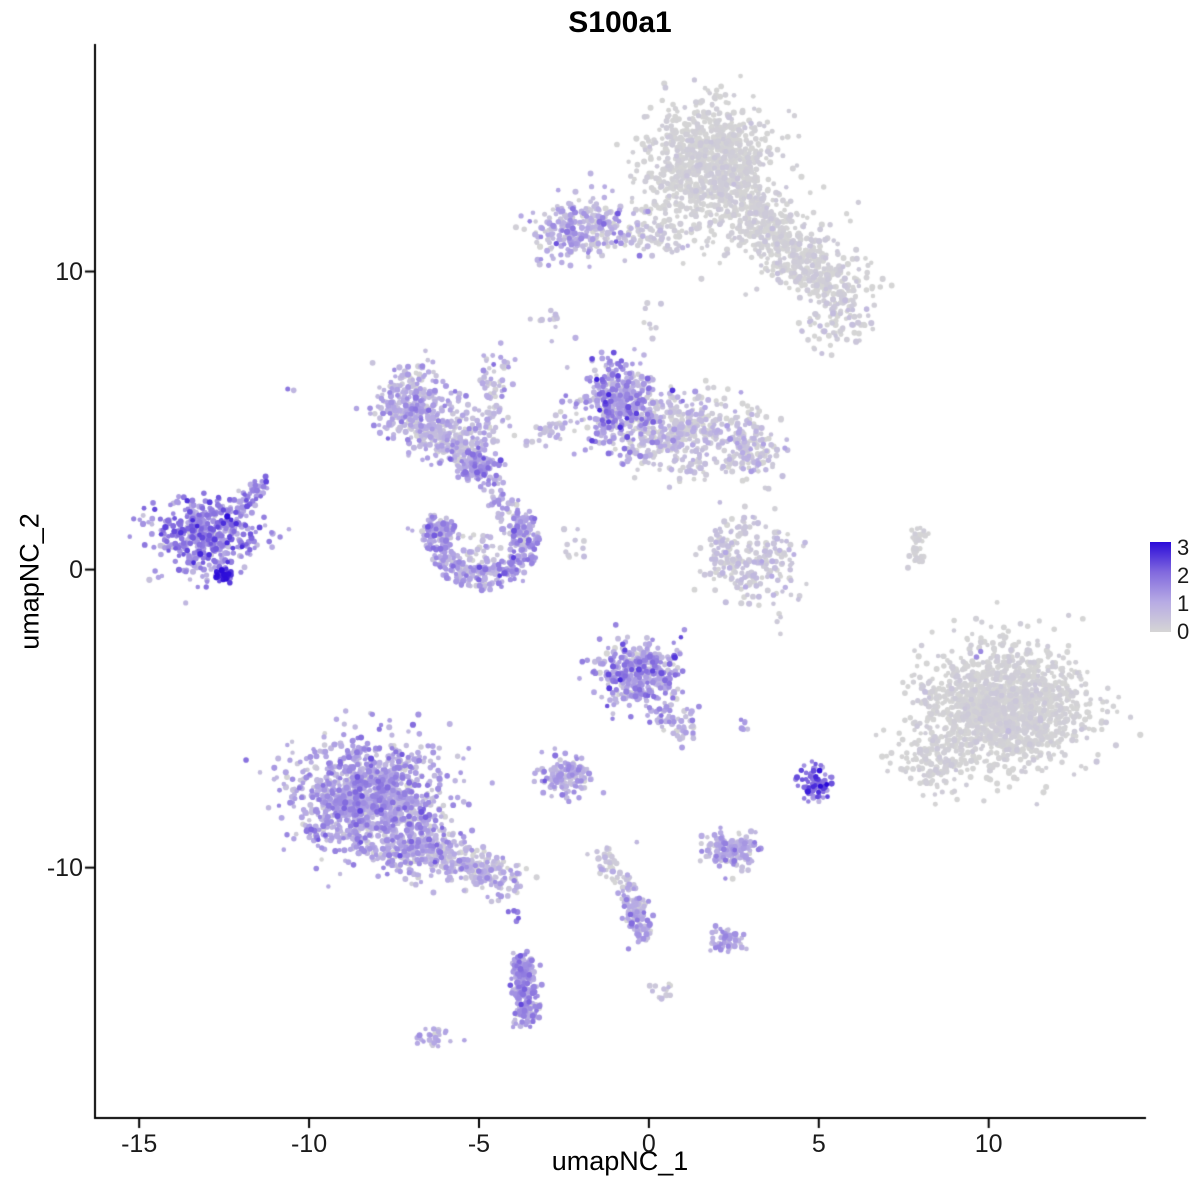  I want to click on chart-title: S100a1, so click(620, 22).